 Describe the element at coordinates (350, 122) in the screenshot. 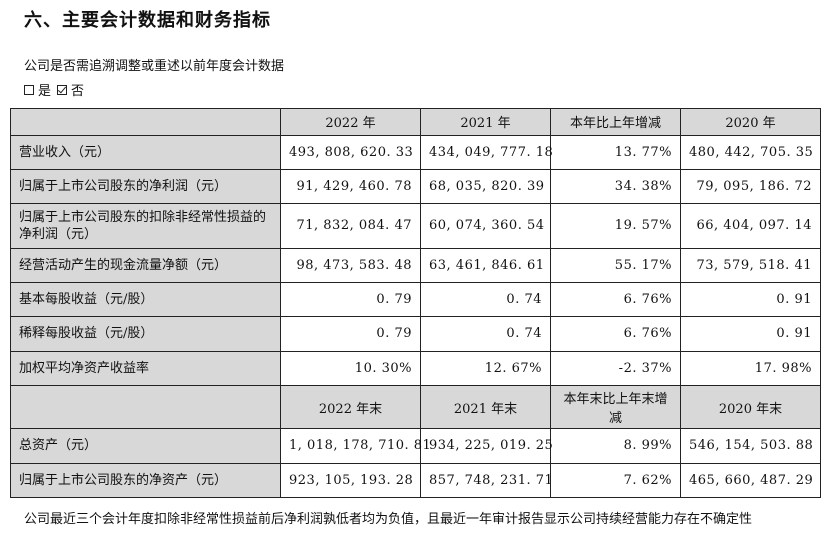

I see `header-cell: 2022 年` at that location.